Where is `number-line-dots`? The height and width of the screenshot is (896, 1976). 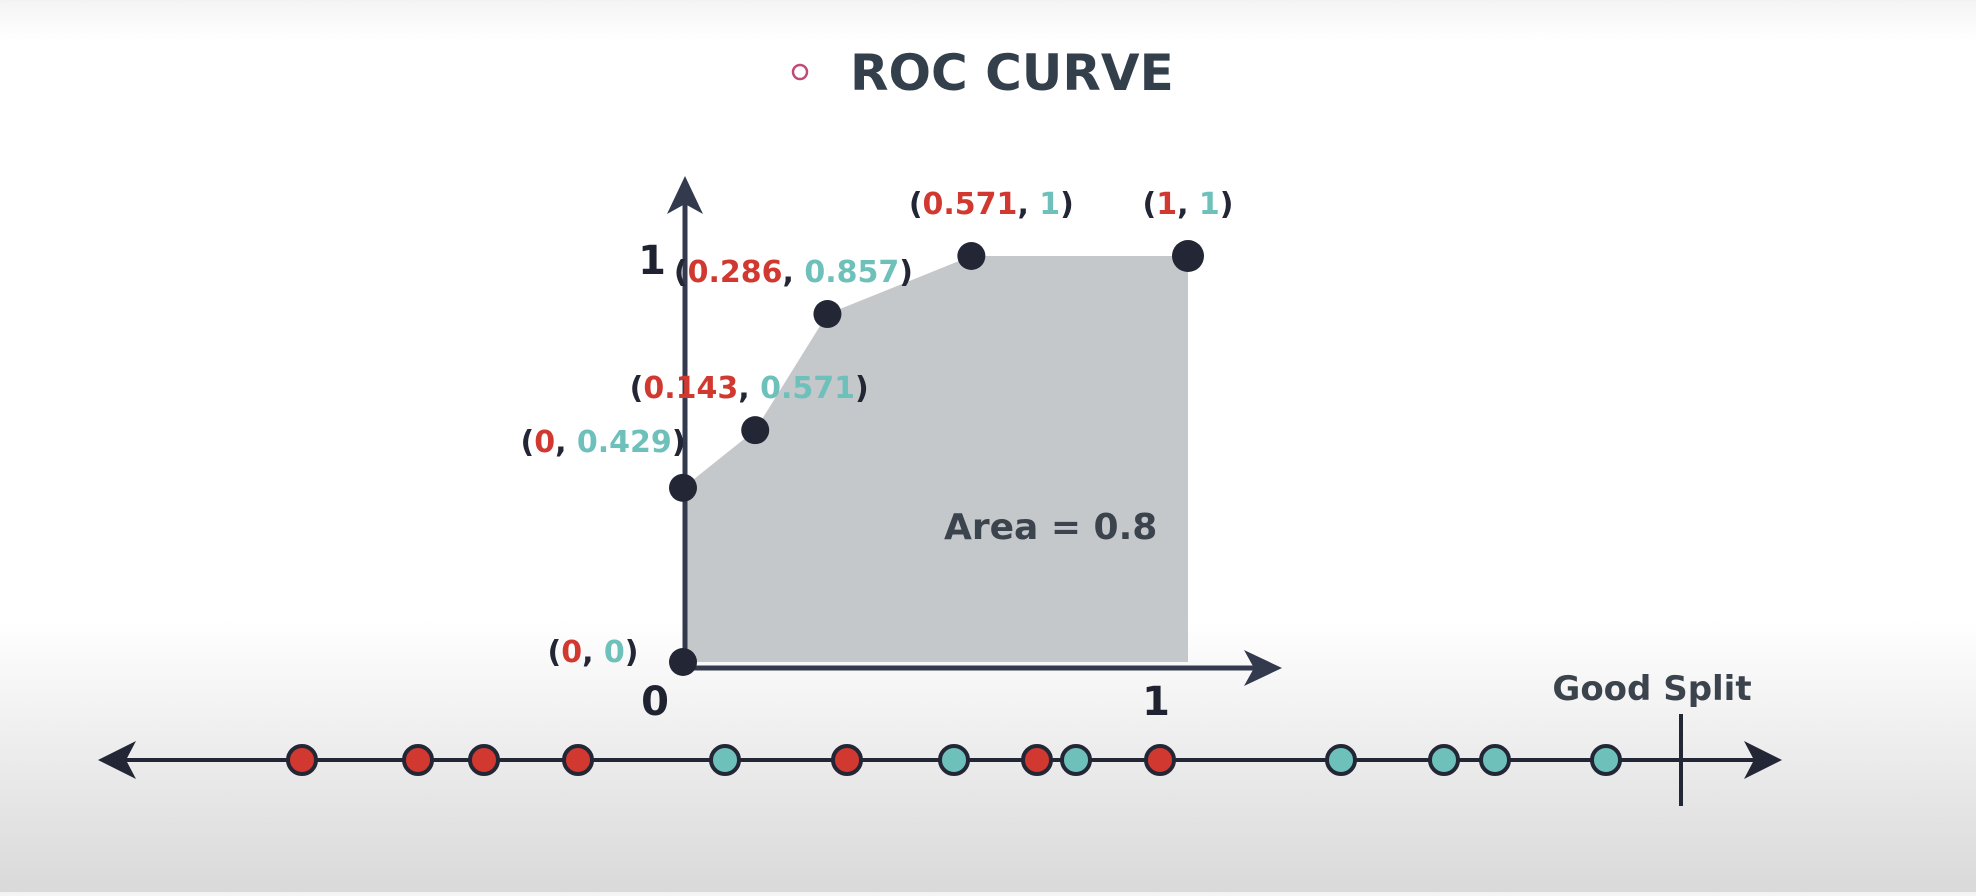 number-line-dots is located at coordinates (954, 760).